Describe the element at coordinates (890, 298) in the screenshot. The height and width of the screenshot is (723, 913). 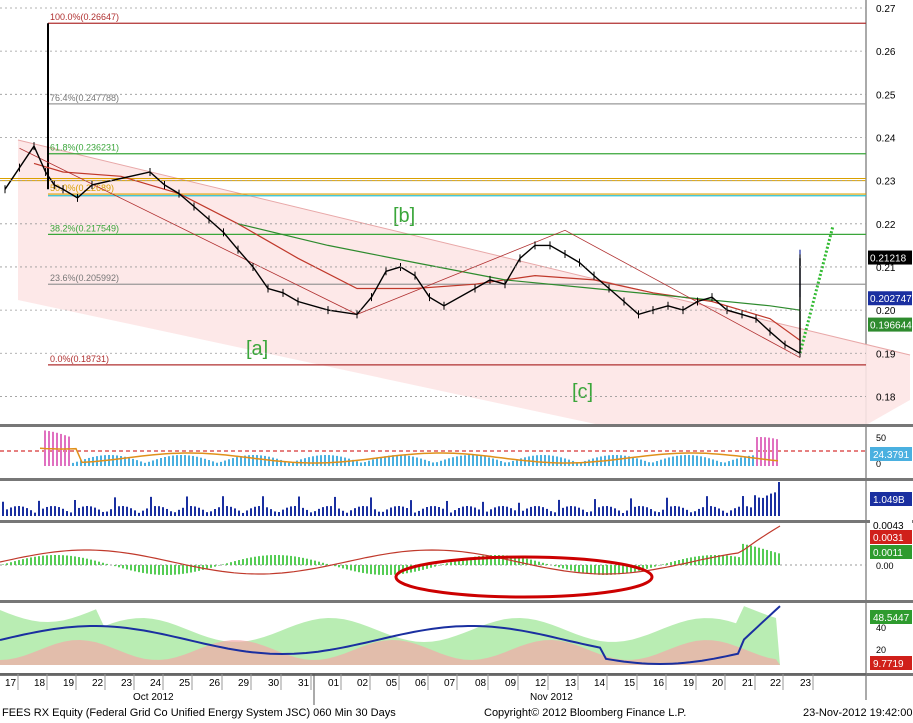
I see `last-value-tag` at that location.